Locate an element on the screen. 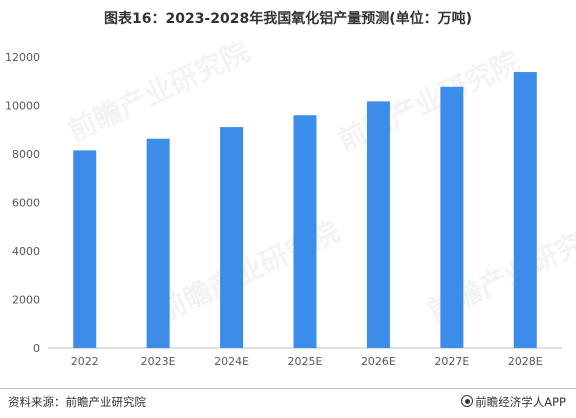 This screenshot has height=418, width=576. footer: 资料来源：前瞻产业研究院 前瞻经济学人APP is located at coordinates (288, 403).